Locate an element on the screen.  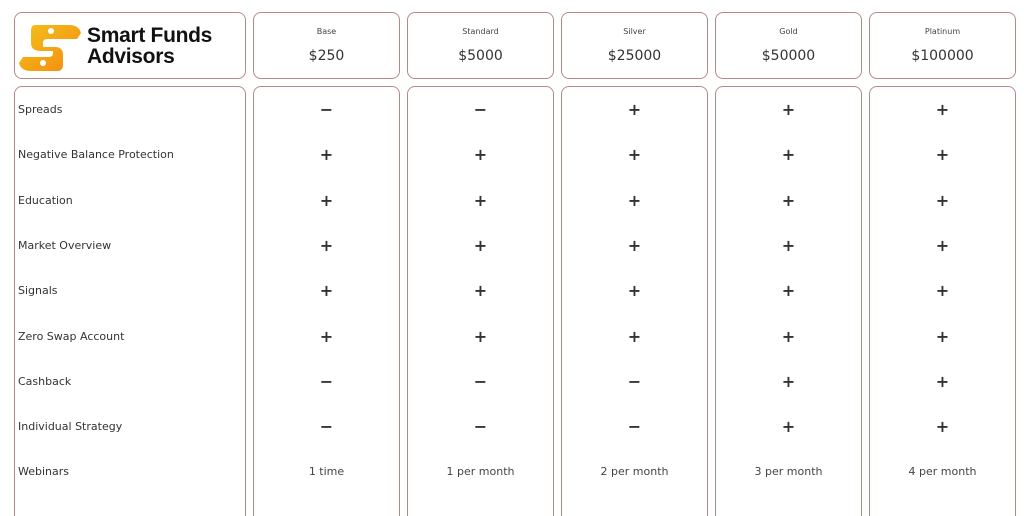
plan-header-standard: Standard $5000 is located at coordinates (480, 45).